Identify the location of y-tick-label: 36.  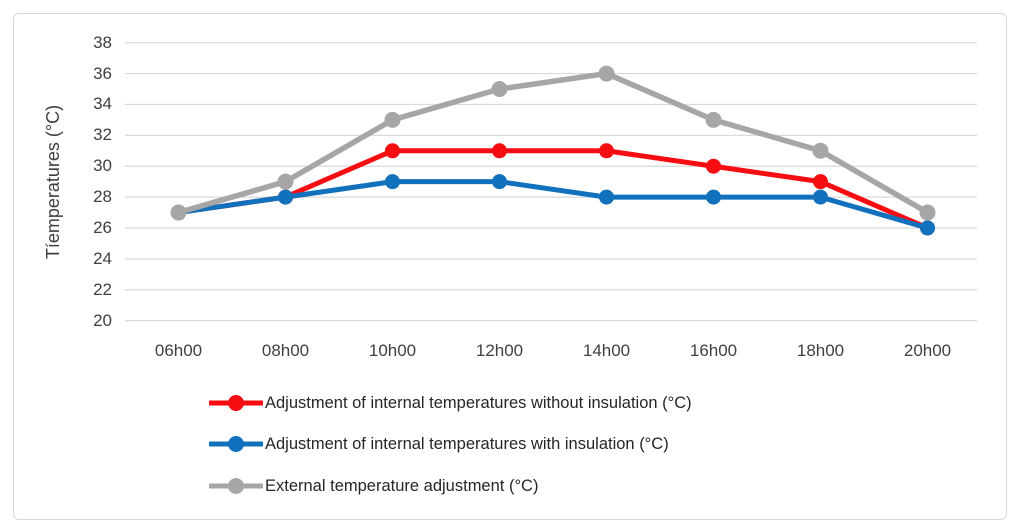
(102, 73).